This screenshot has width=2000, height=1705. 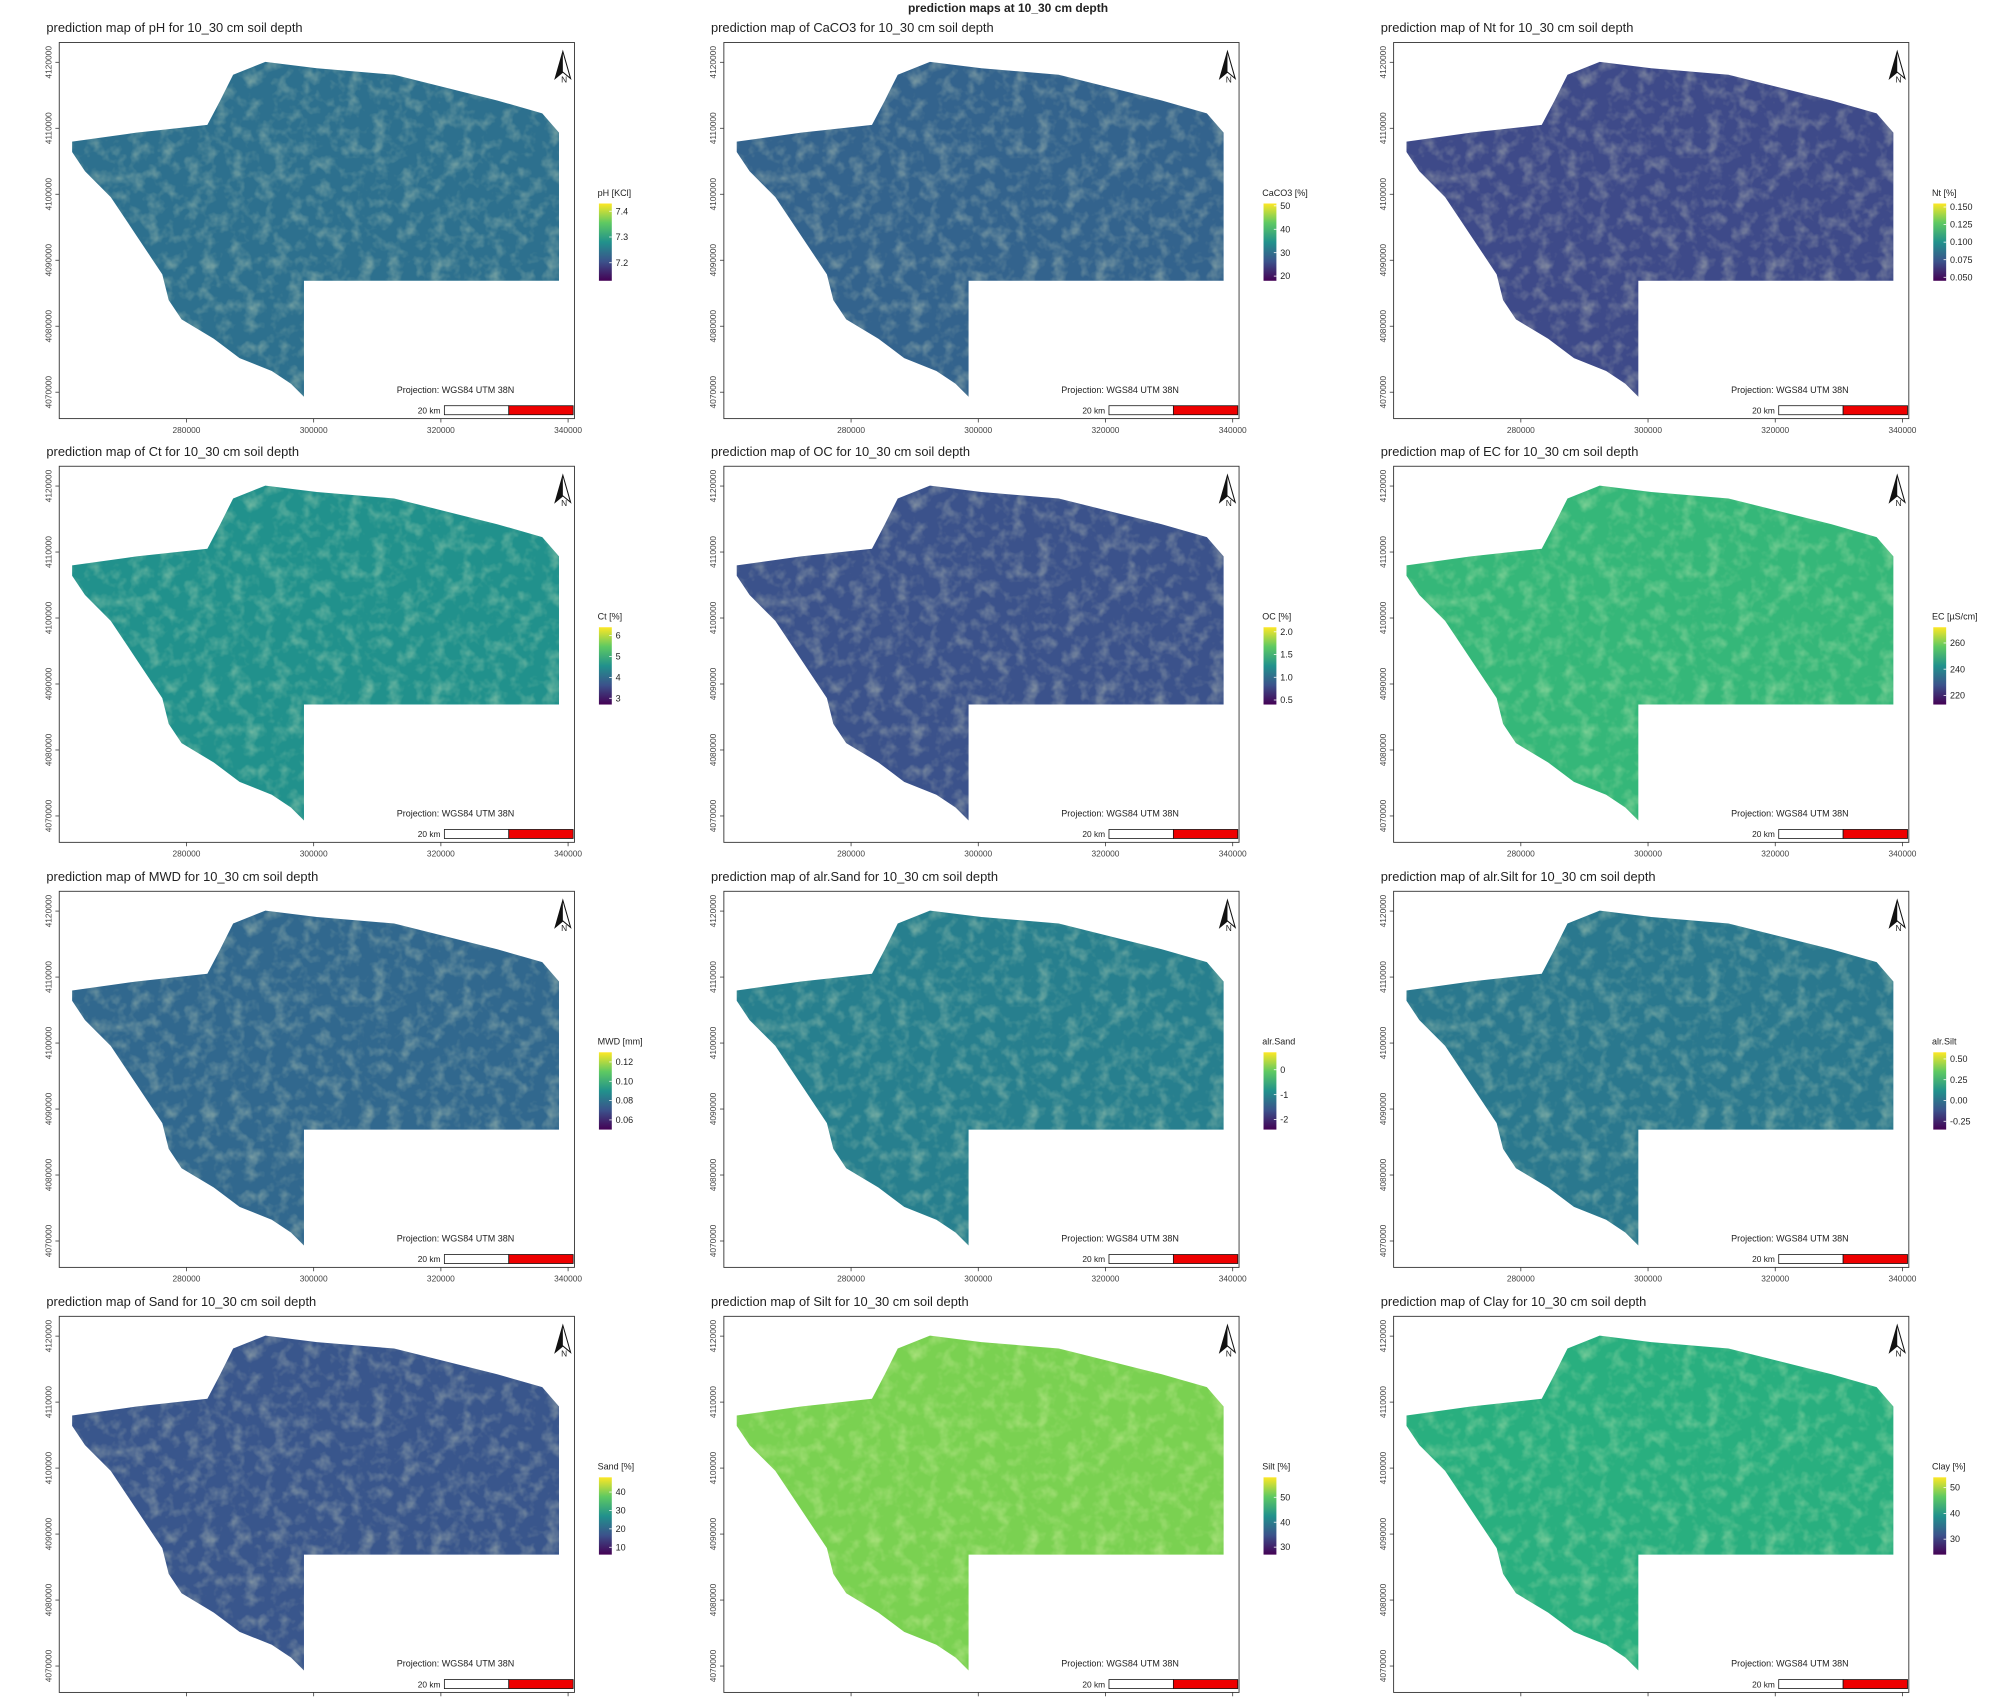 What do you see at coordinates (1286, 632) in the screenshot?
I see `legend-tick-label: 2.0` at bounding box center [1286, 632].